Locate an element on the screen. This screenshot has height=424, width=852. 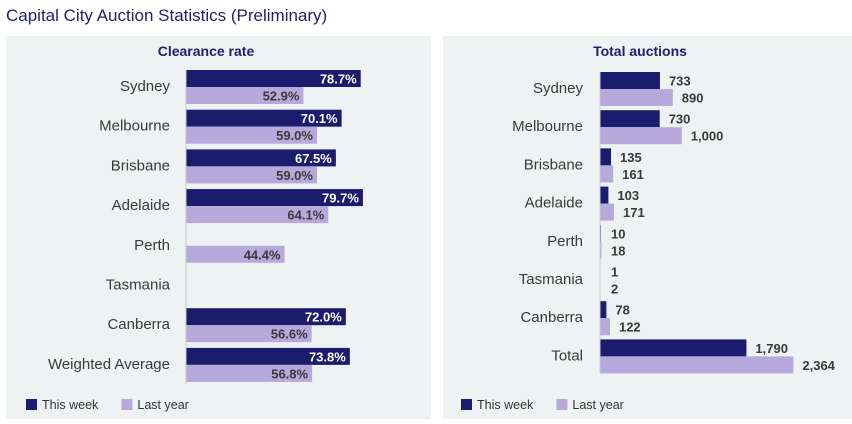
data-label-last-year-brisbane: 59.0% is located at coordinates (294, 175).